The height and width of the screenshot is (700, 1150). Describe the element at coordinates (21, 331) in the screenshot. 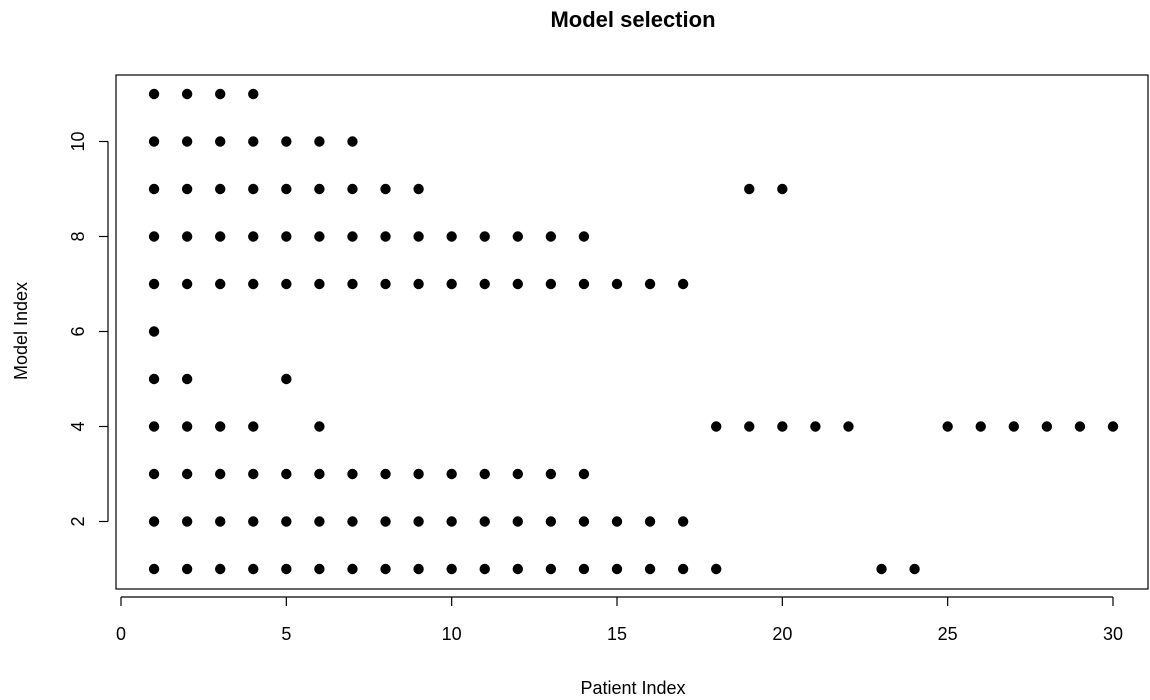

I see `y-axis-label: Model Index` at that location.